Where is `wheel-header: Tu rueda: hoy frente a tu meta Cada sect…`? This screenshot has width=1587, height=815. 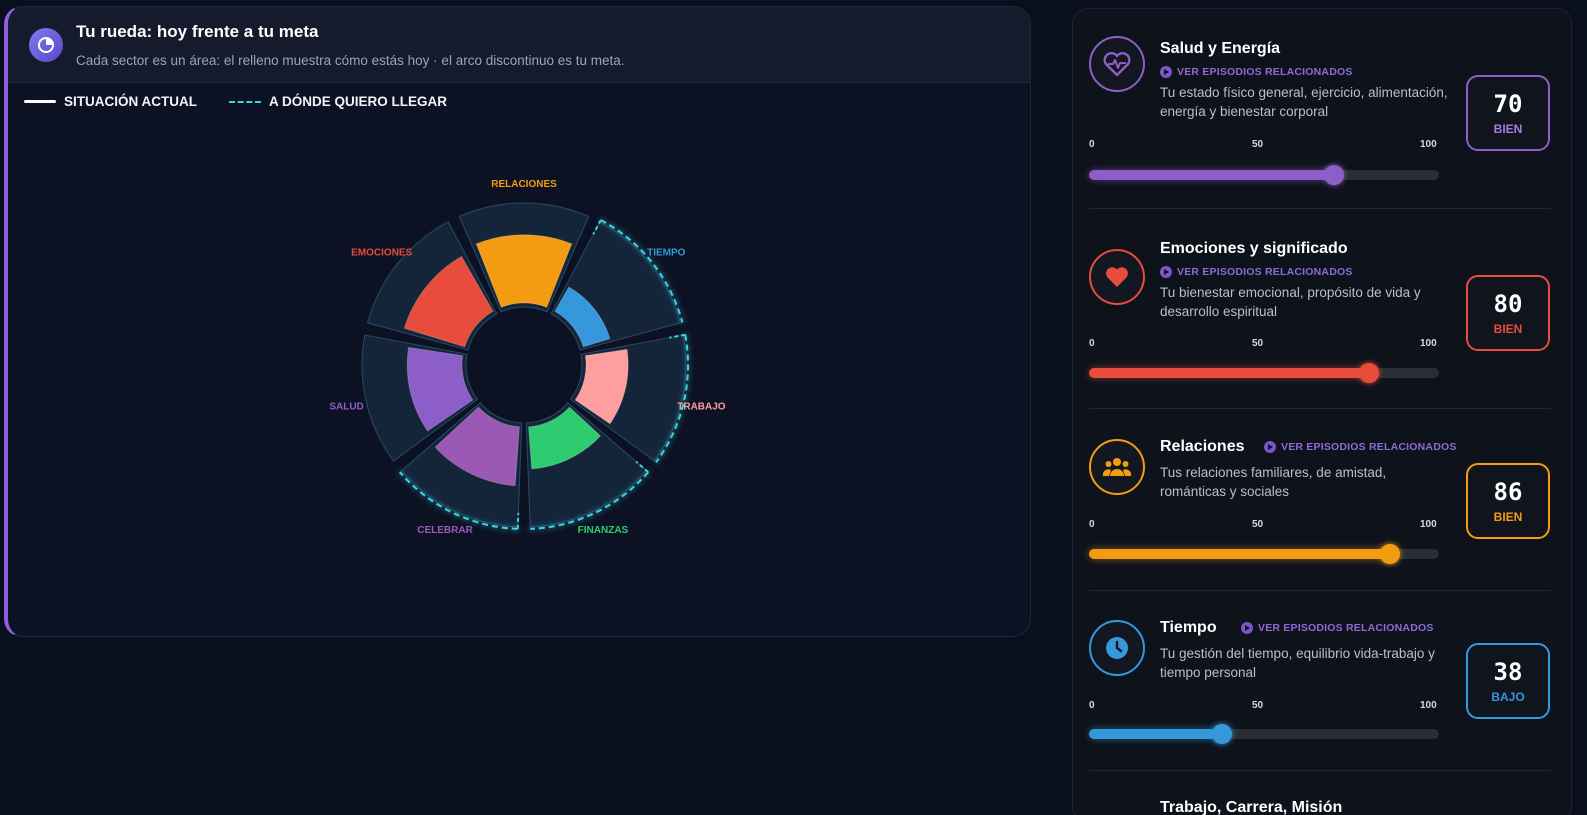 wheel-header: Tu rueda: hoy frente a tu meta Cada sect… is located at coordinates (519, 45).